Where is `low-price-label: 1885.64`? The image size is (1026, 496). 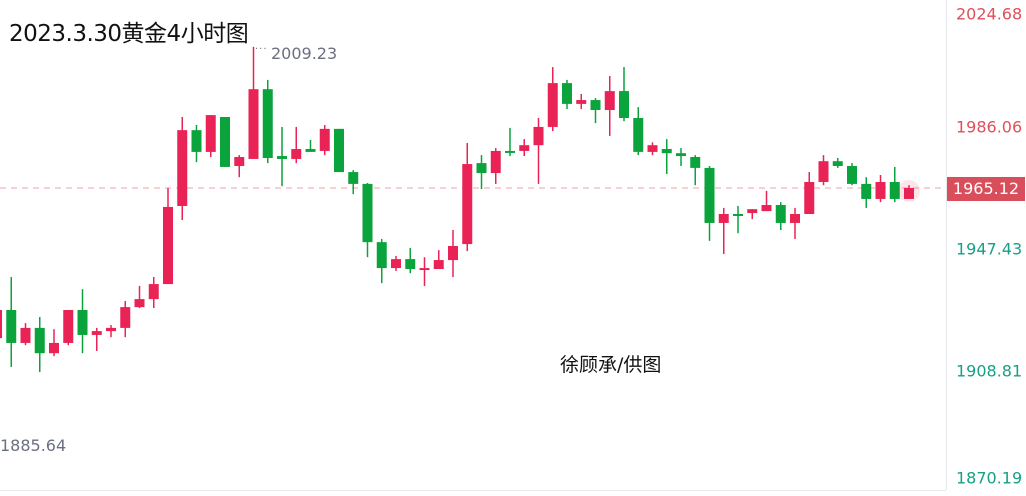
low-price-label: 1885.64 is located at coordinates (33, 445).